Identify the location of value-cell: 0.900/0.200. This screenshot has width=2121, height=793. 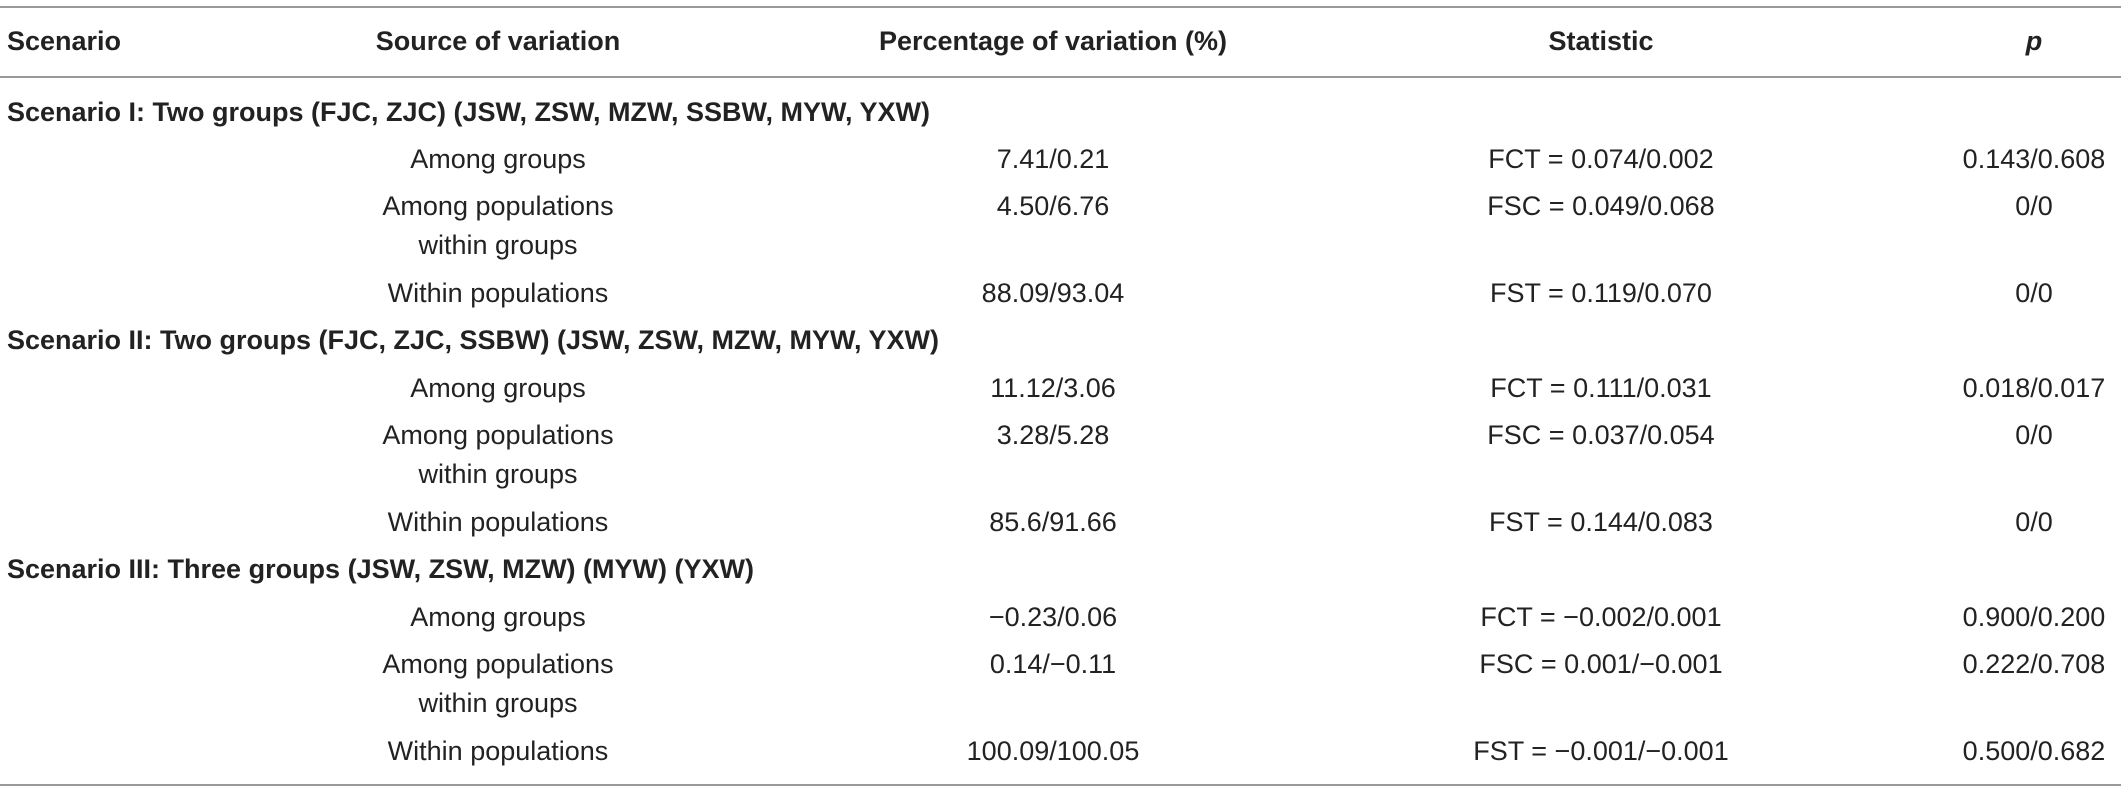
(2034, 616).